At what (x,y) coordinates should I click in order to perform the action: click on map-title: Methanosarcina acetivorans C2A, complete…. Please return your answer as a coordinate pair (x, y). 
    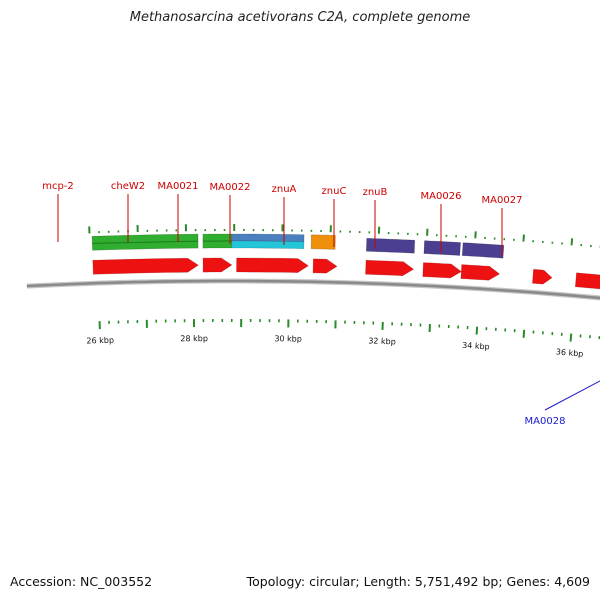
    Looking at the image, I should click on (300, 17).